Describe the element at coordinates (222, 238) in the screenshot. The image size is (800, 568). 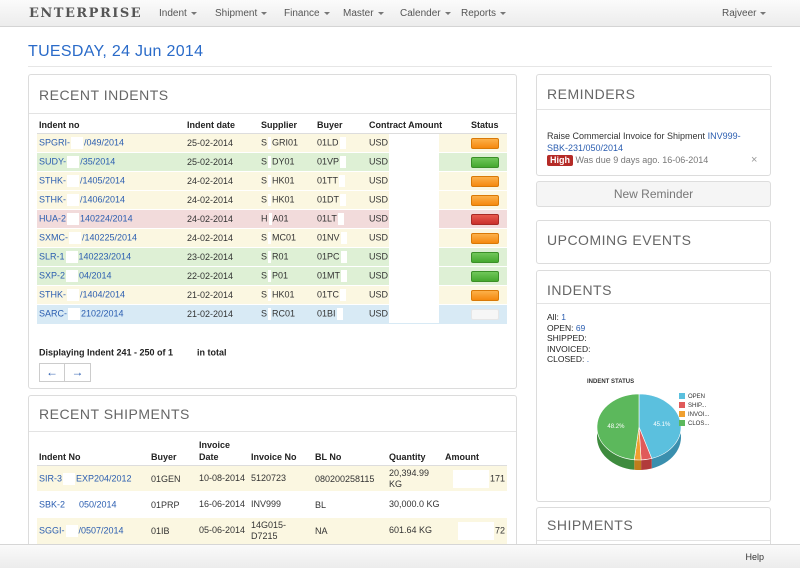
I see `indent-date: 24-02-2014` at that location.